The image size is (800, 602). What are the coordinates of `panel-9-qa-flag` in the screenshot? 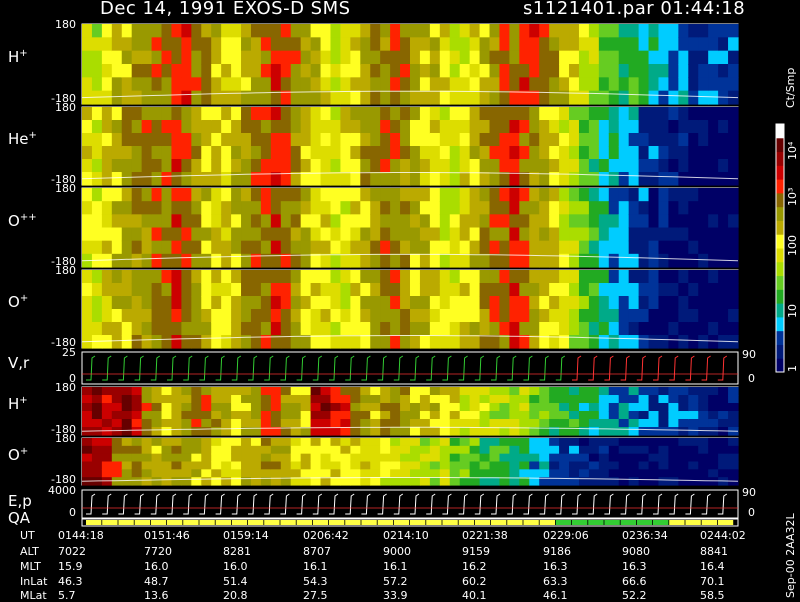 It's located at (369, 522).